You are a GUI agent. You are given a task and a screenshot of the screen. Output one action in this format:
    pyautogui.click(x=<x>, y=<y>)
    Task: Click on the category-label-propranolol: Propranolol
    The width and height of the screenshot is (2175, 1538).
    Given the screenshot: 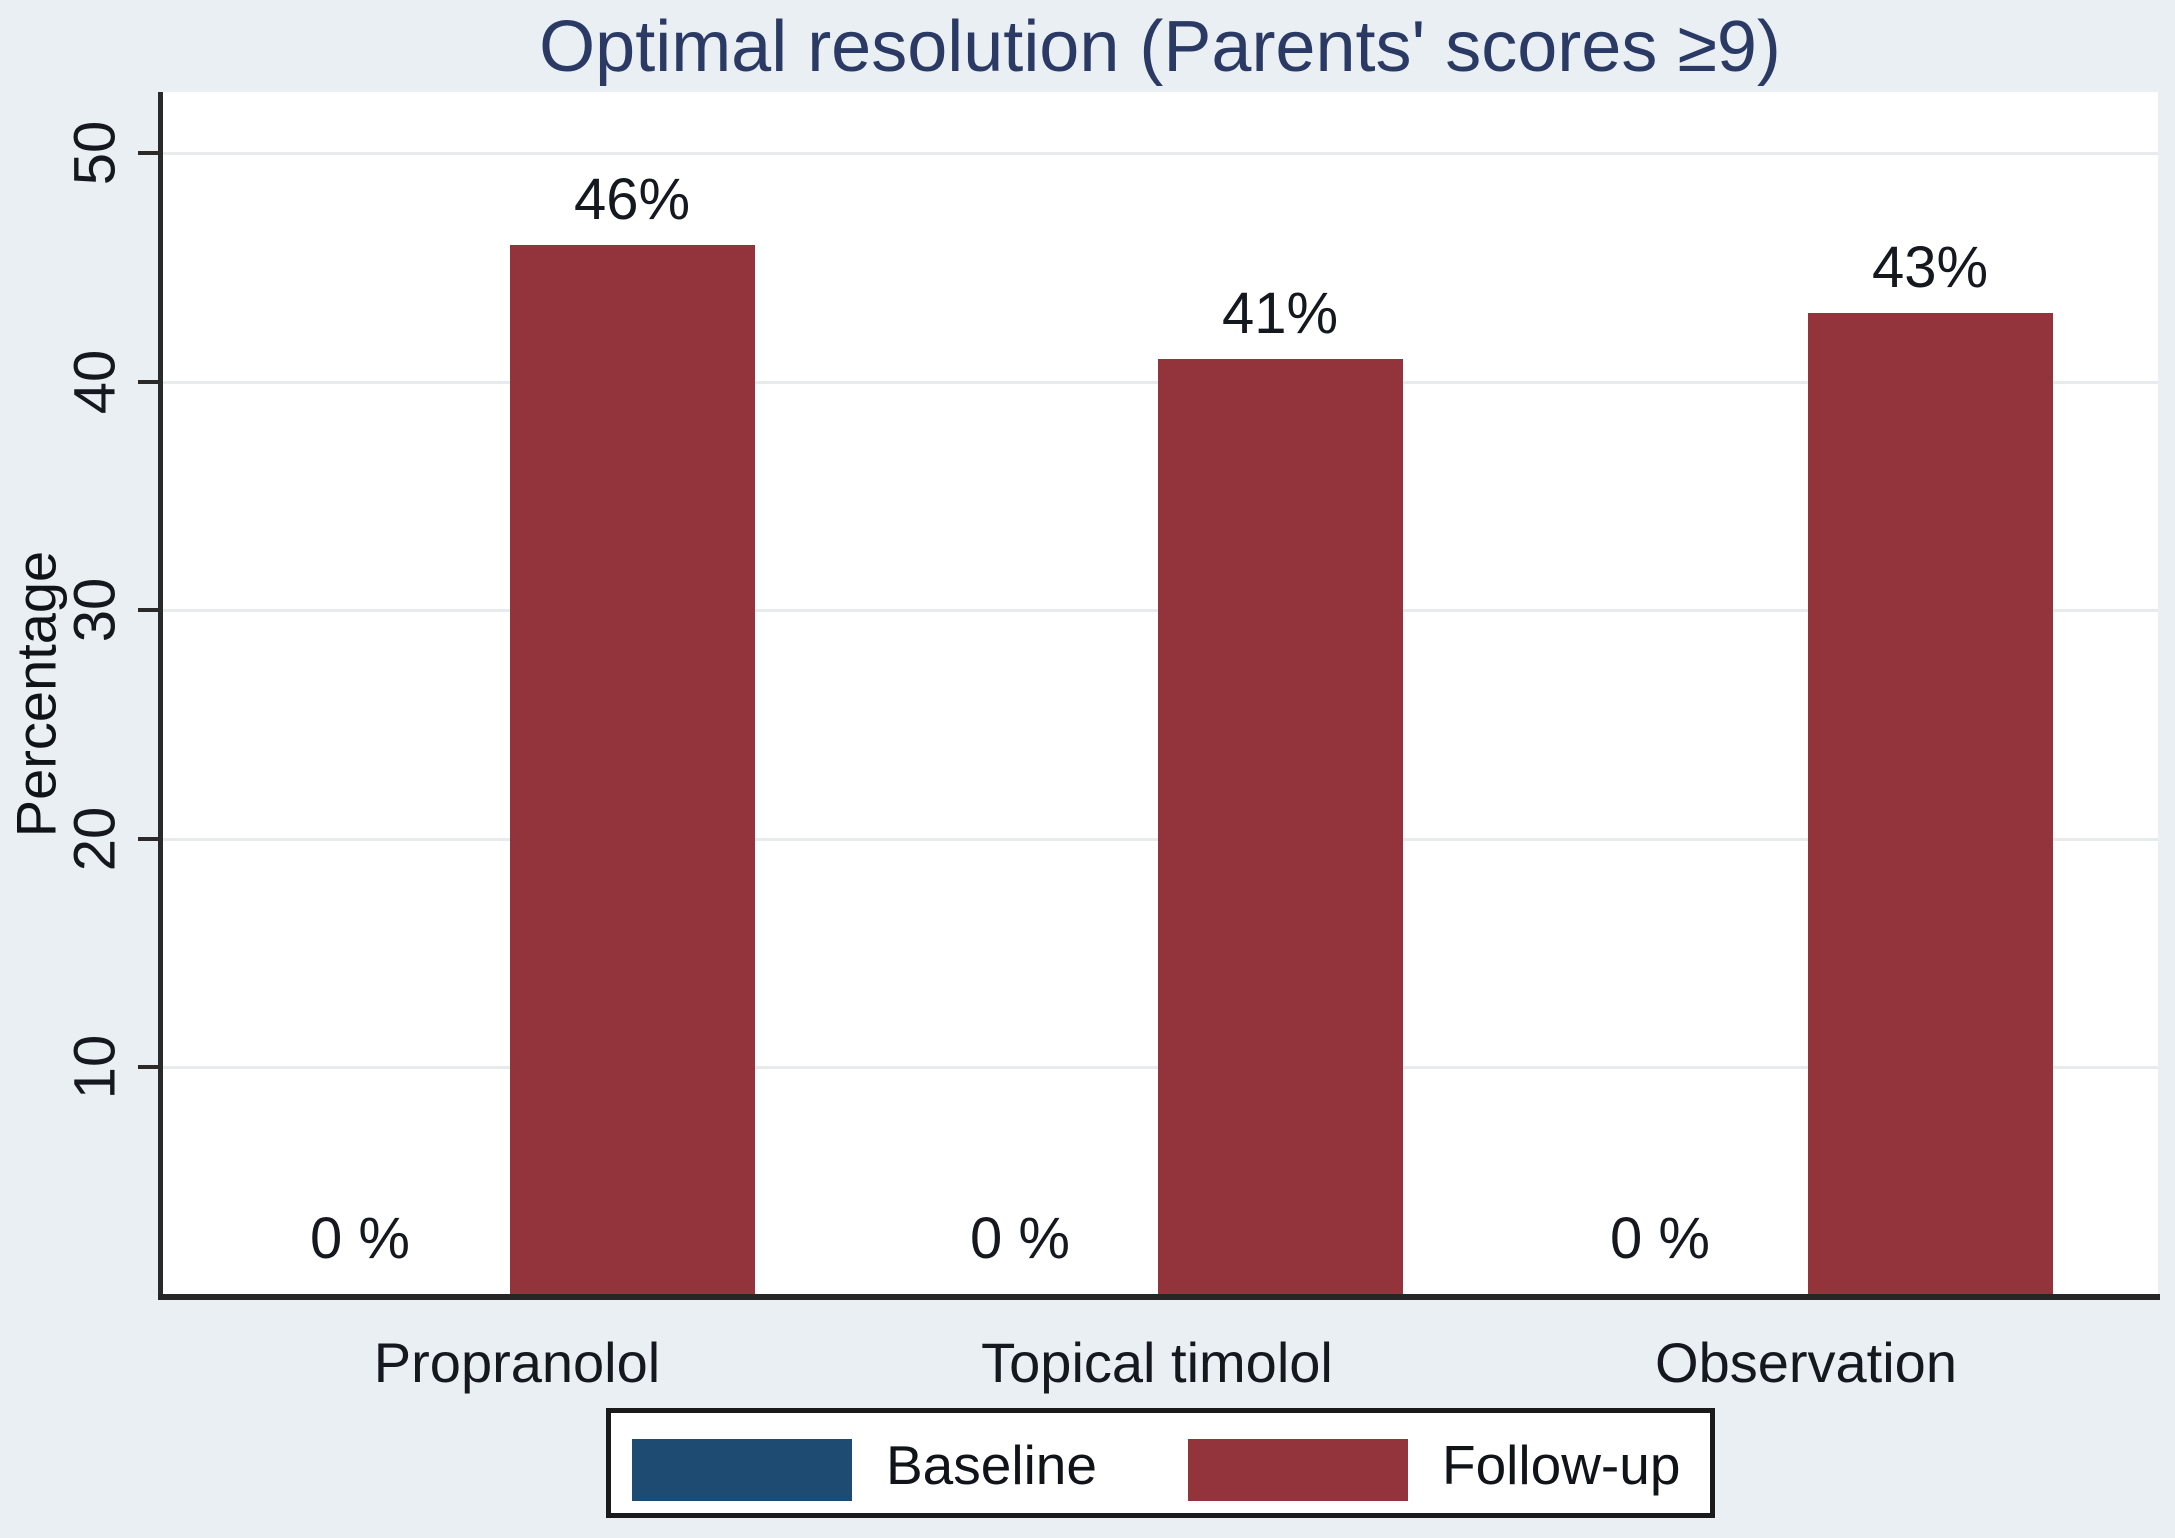 What is the action you would take?
    pyautogui.click(x=517, y=1362)
    